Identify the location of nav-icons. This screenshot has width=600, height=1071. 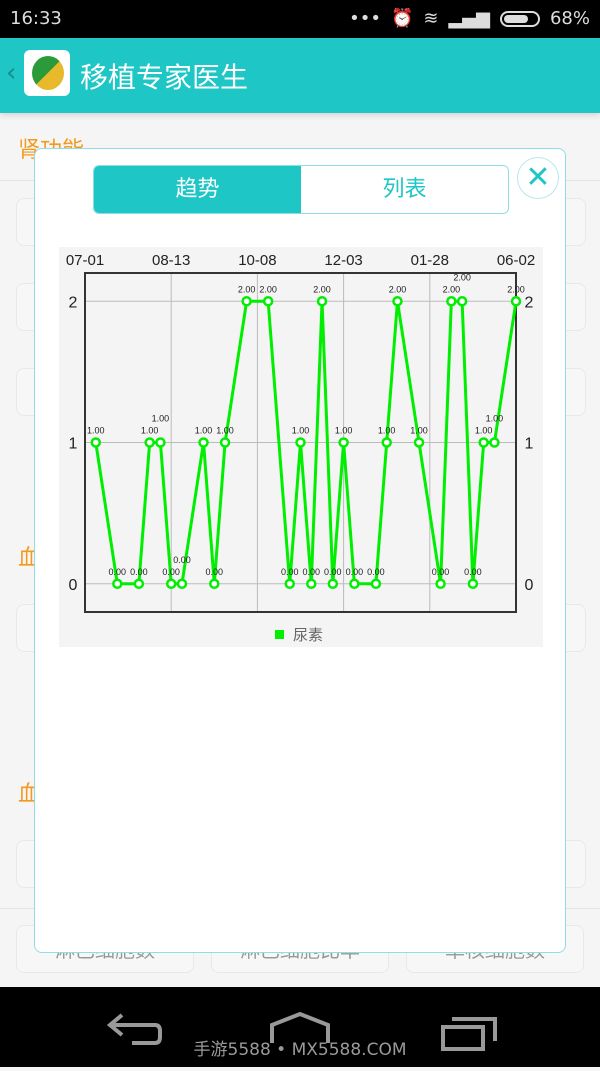
(301, 1031).